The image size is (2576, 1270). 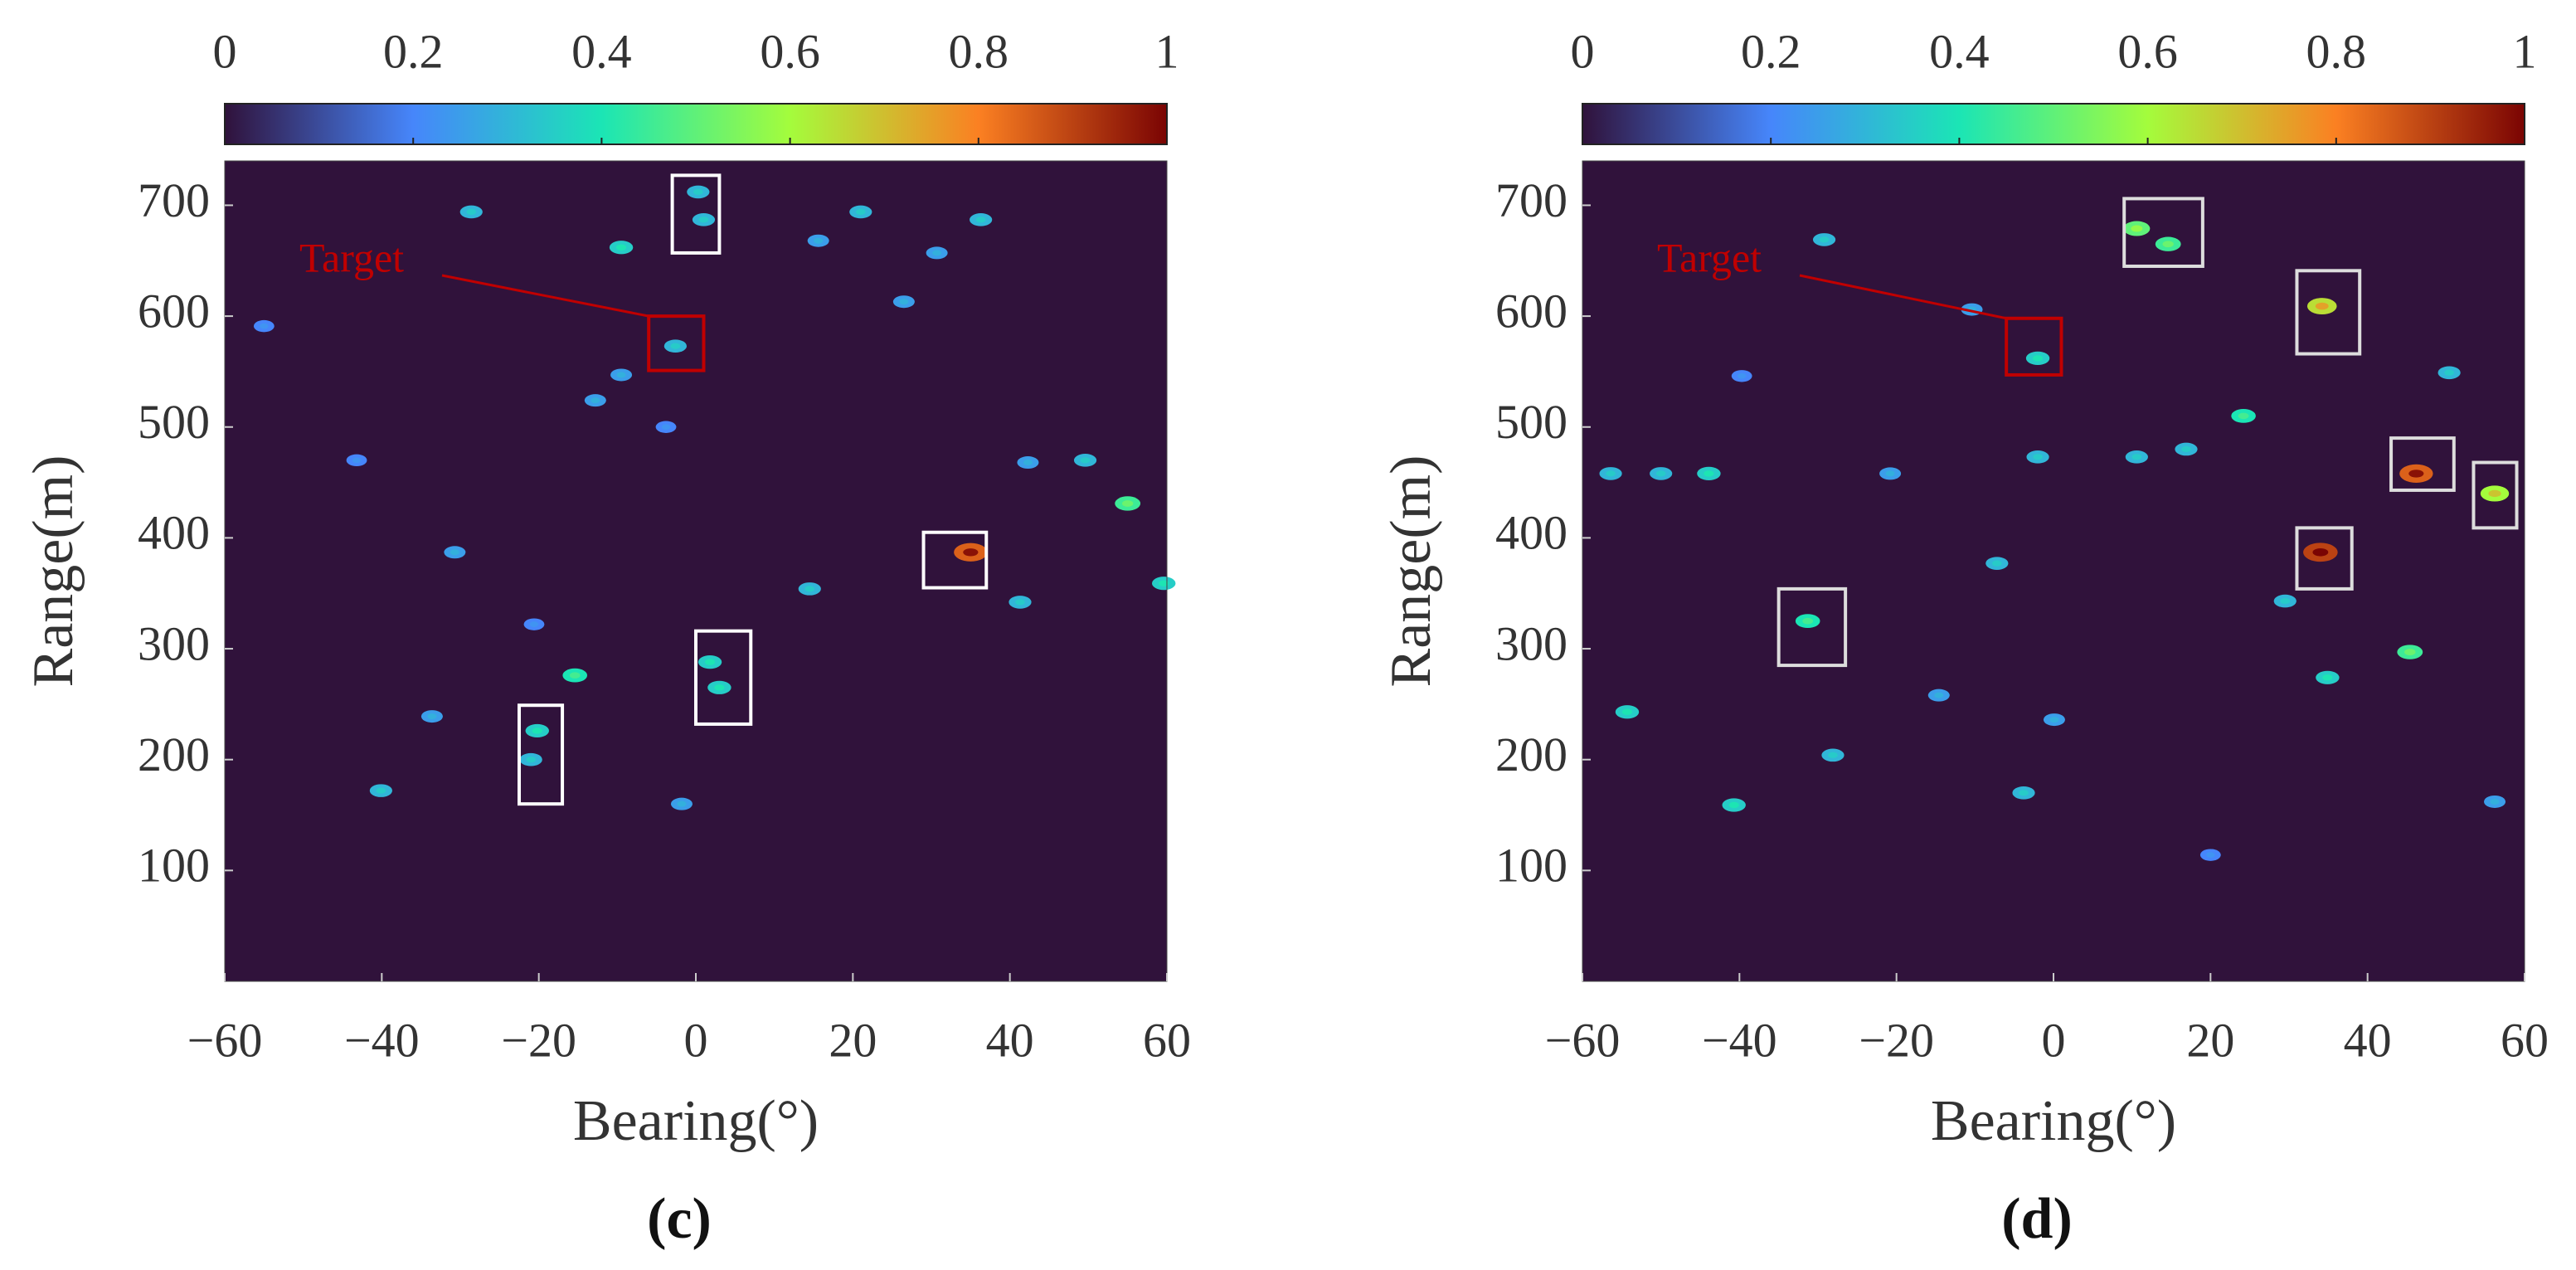 What do you see at coordinates (2368, 1040) in the screenshot?
I see `x-tick-label: 40` at bounding box center [2368, 1040].